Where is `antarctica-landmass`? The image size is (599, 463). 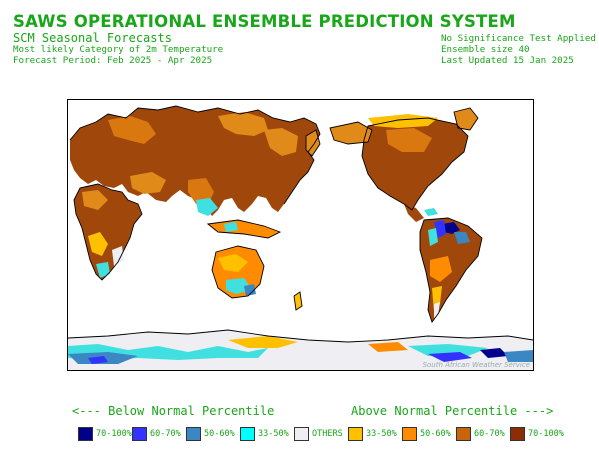
antarctica-landmass is located at coordinates (300, 350).